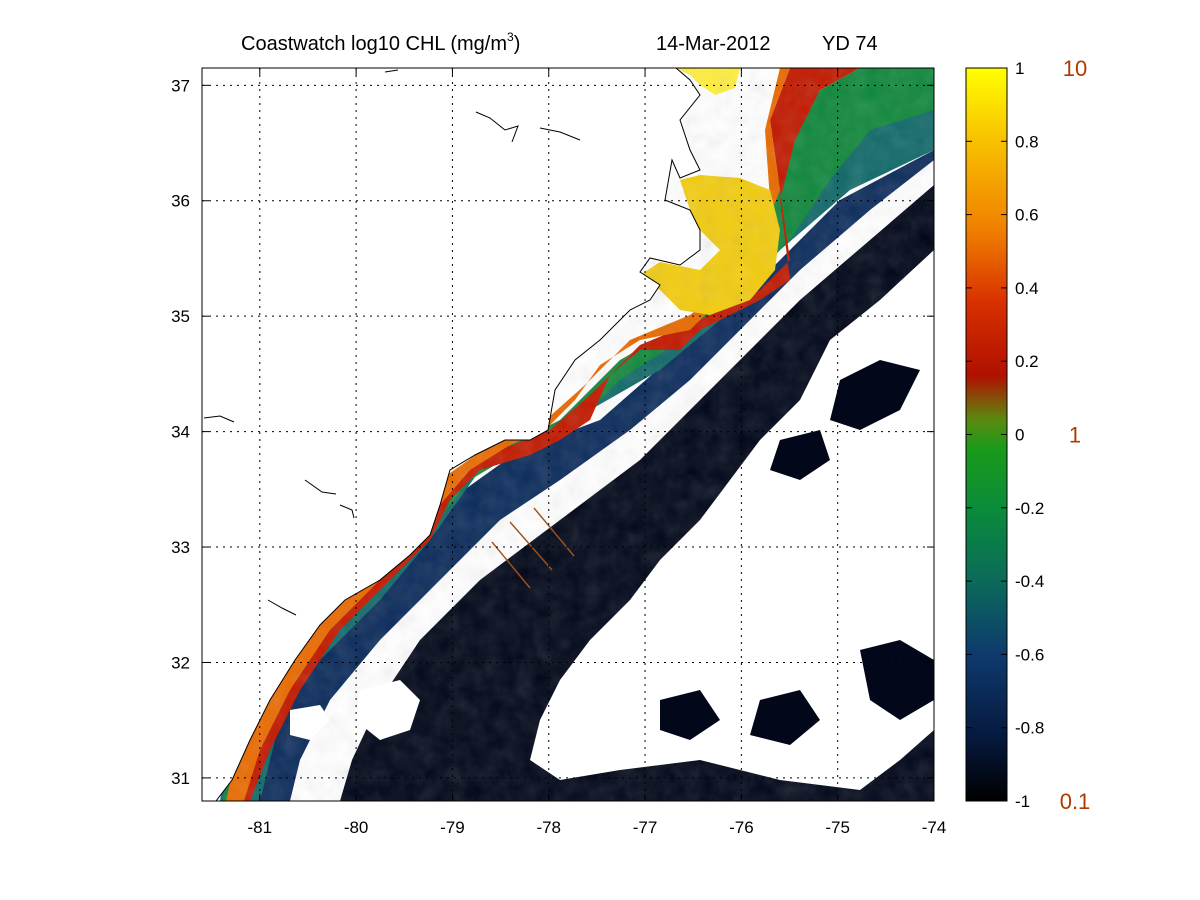 This screenshot has width=1200, height=900. I want to click on colorbar-tick-label: 0.6, so click(1027, 215).